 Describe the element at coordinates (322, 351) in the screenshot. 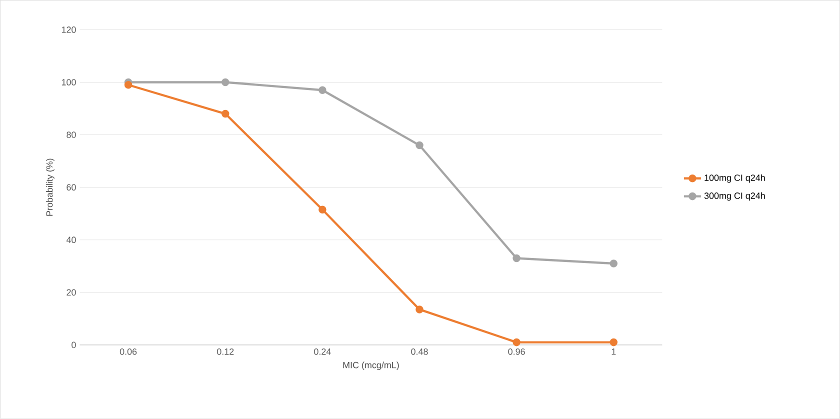

I see `x-tick-label: 0.24` at that location.